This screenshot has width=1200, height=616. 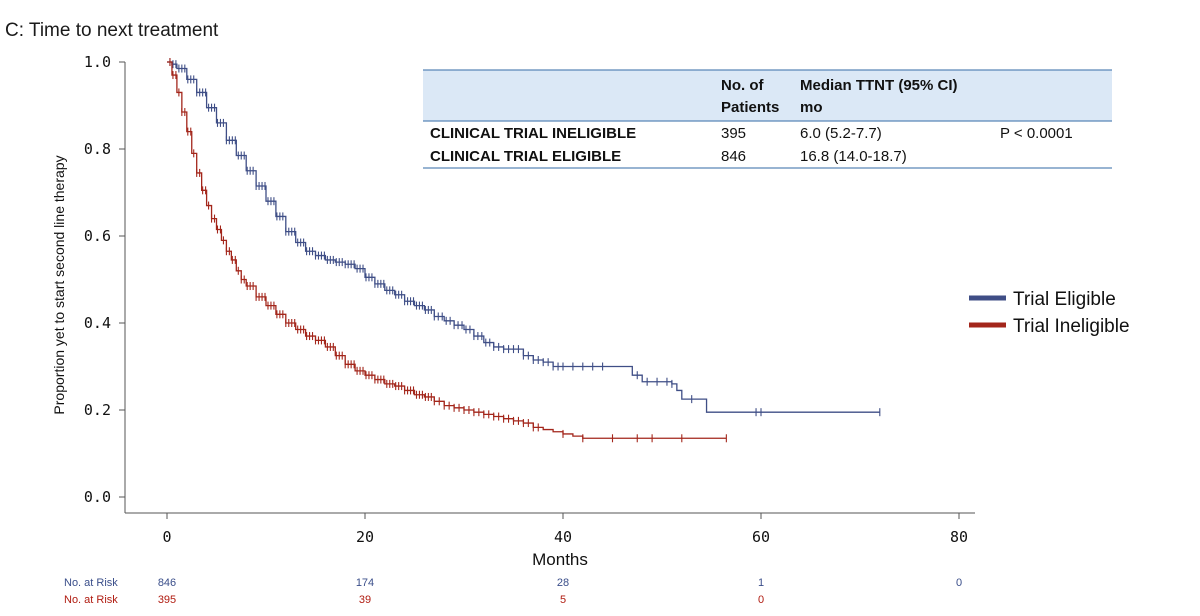 What do you see at coordinates (533, 133) in the screenshot?
I see `table-row-label: CLINICAL TRIAL INELIGIBLE` at bounding box center [533, 133].